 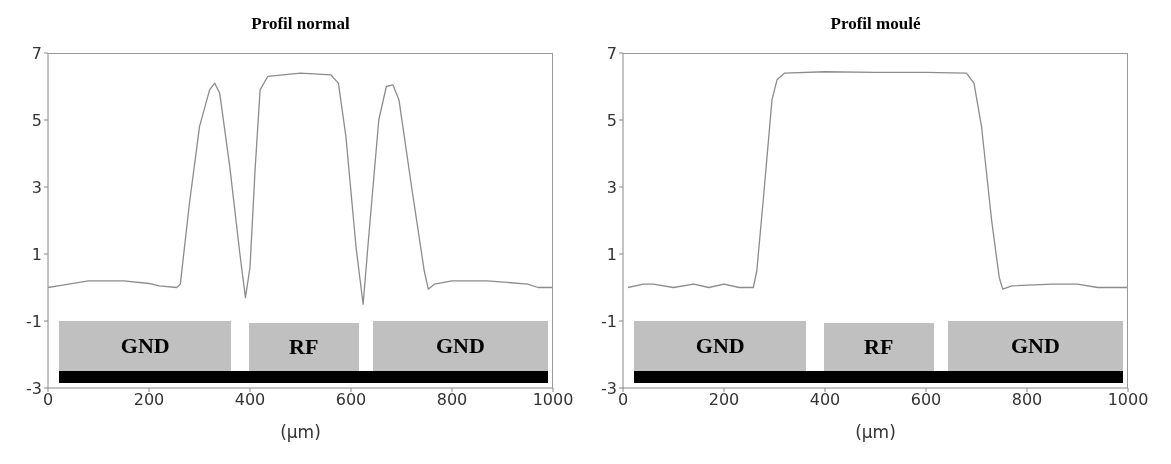 I want to click on chart-title: Profil normal, so click(x=300, y=24).